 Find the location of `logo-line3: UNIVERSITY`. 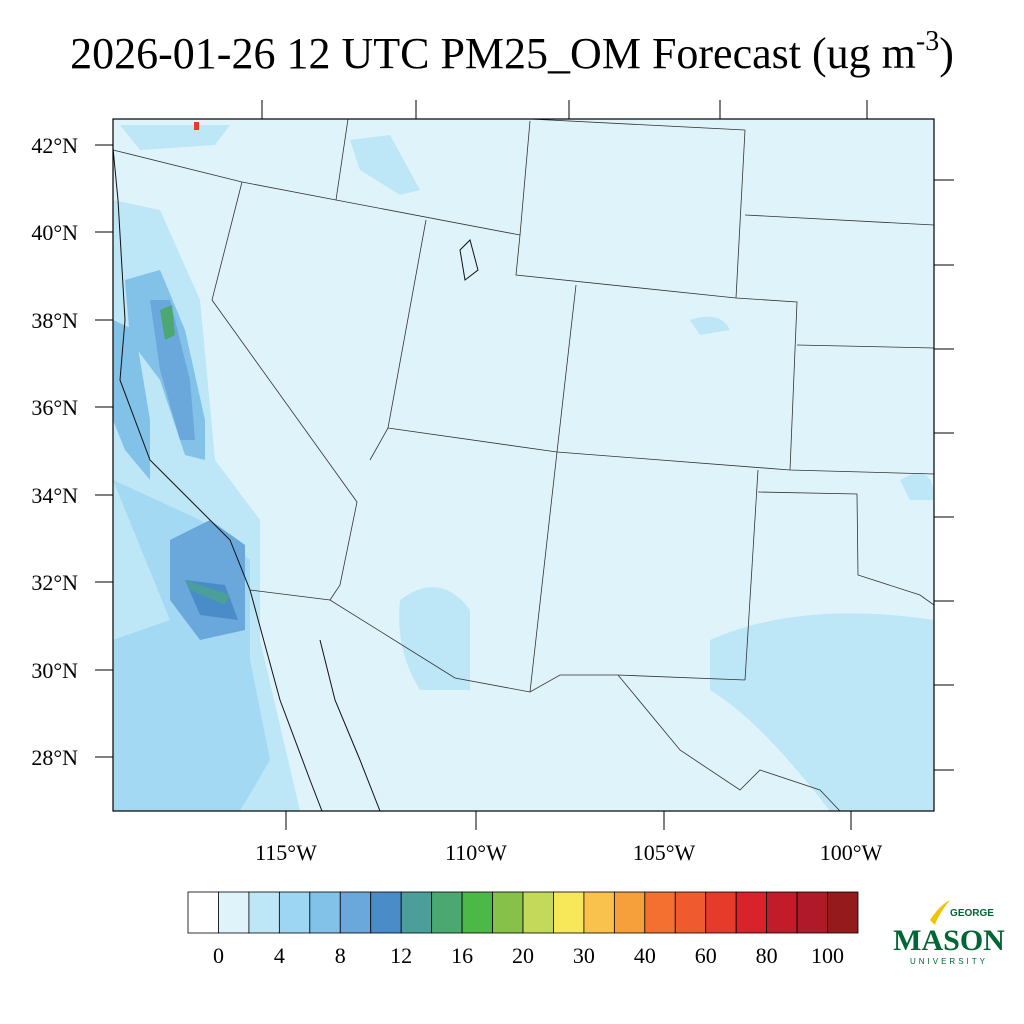

logo-line3: UNIVERSITY is located at coordinates (949, 961).